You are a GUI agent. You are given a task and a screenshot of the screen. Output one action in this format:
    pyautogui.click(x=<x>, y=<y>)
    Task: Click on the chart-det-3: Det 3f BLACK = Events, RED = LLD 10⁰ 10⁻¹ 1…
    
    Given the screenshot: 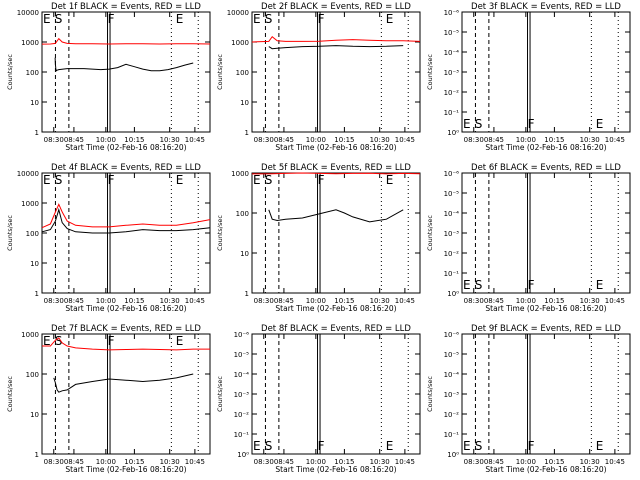 What is the action you would take?
    pyautogui.click(x=528, y=77)
    